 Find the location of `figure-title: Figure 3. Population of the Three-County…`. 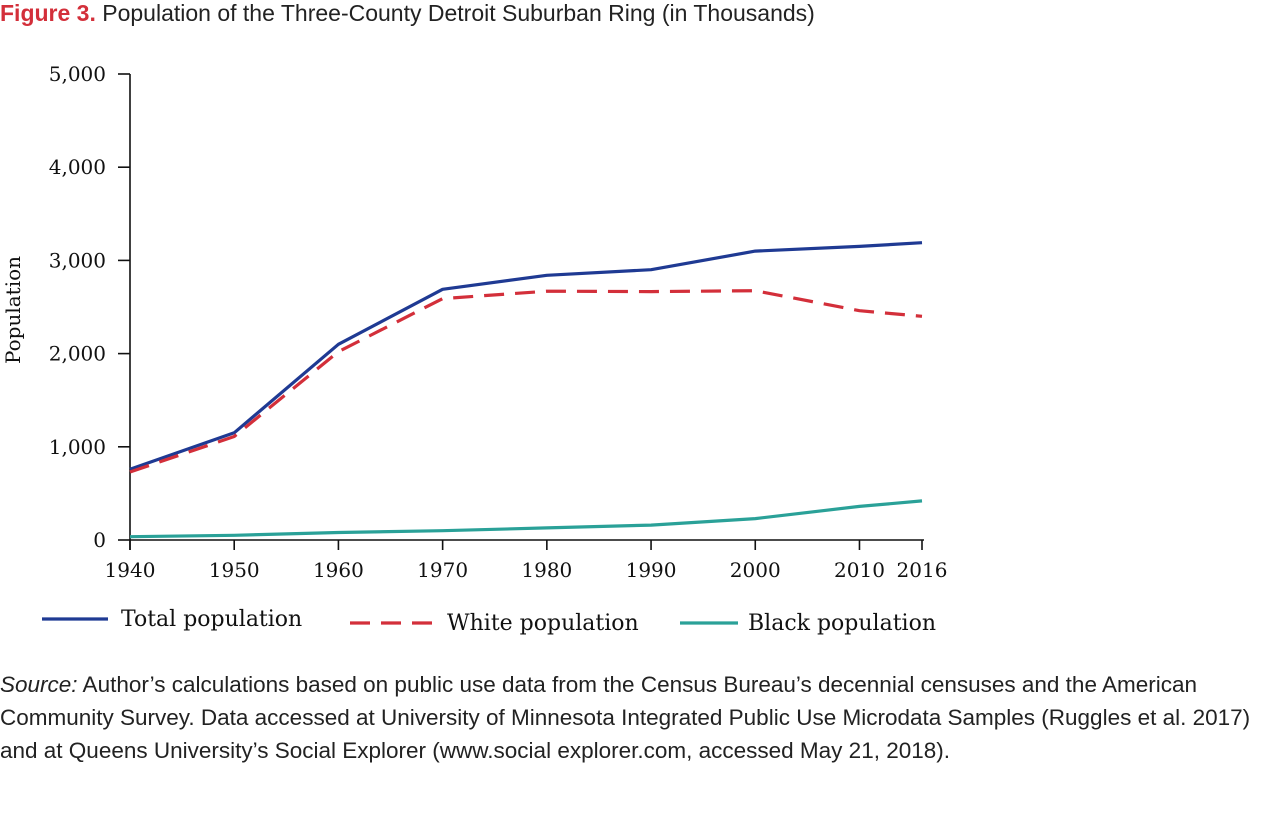

figure-title: Figure 3. Population of the Three-County… is located at coordinates (407, 13).